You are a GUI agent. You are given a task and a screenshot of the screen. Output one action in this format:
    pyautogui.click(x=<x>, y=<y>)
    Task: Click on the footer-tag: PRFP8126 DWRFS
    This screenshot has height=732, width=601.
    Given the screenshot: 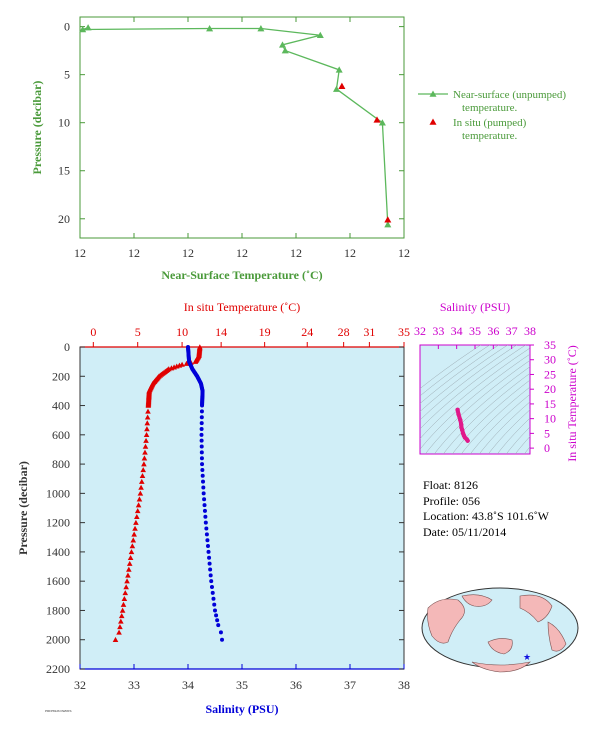 What is the action you would take?
    pyautogui.click(x=58, y=711)
    